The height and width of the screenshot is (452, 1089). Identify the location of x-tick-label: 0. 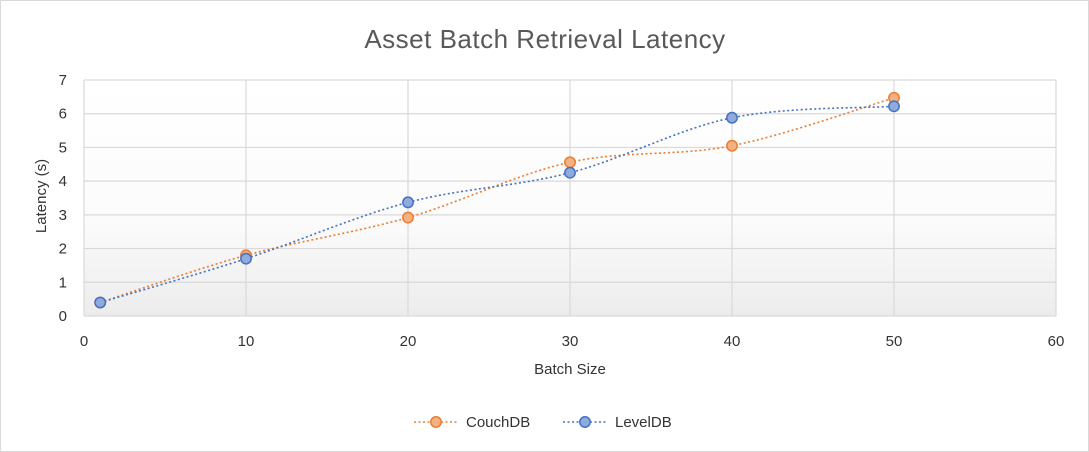
(84, 341).